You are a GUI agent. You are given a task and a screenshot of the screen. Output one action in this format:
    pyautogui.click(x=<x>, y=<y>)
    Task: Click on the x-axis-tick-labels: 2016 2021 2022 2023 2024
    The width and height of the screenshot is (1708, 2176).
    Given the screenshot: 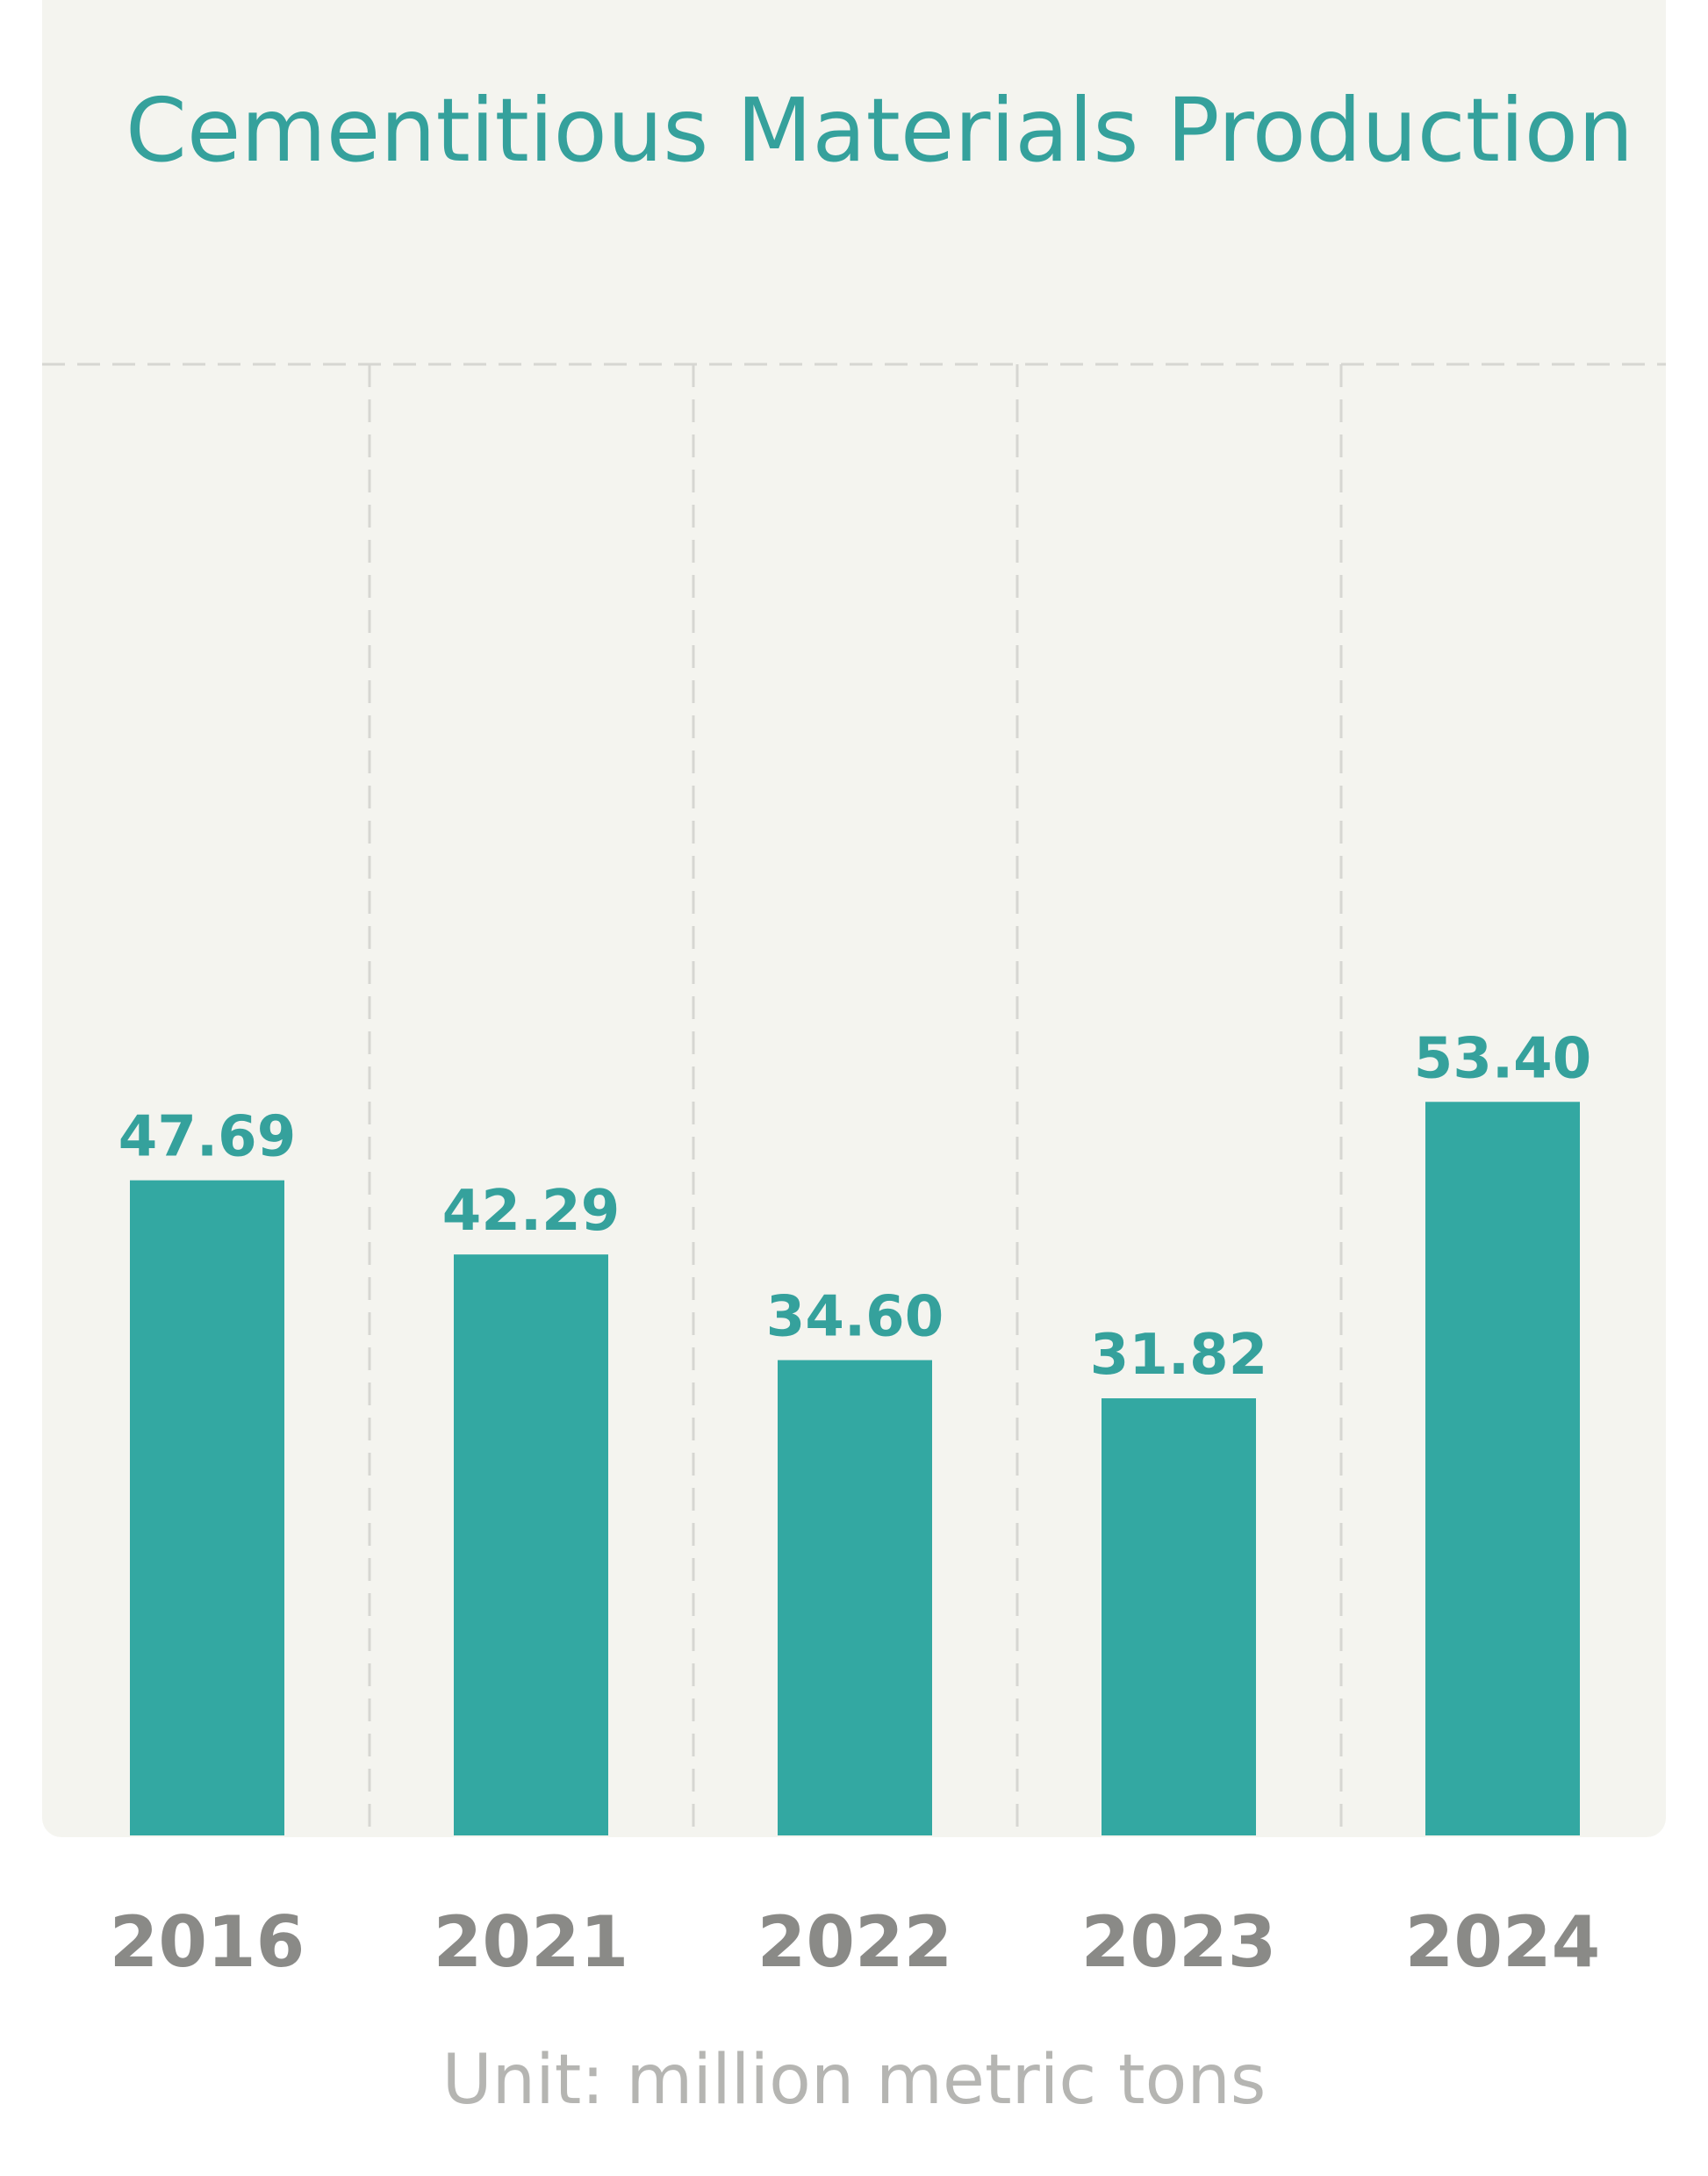 What is the action you would take?
    pyautogui.click(x=855, y=1942)
    